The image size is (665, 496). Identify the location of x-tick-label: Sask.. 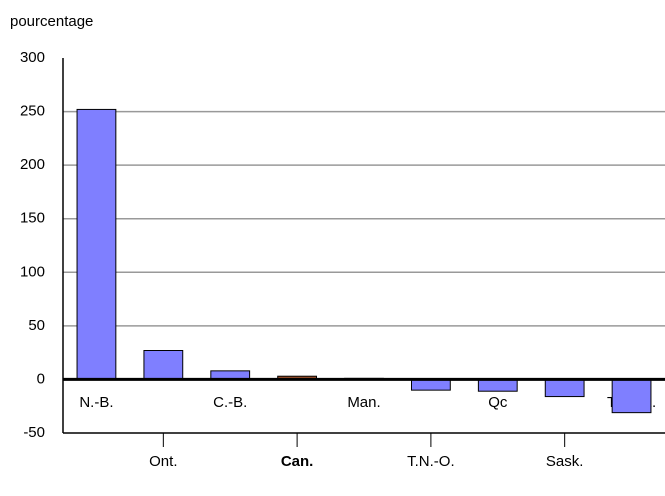
(565, 461).